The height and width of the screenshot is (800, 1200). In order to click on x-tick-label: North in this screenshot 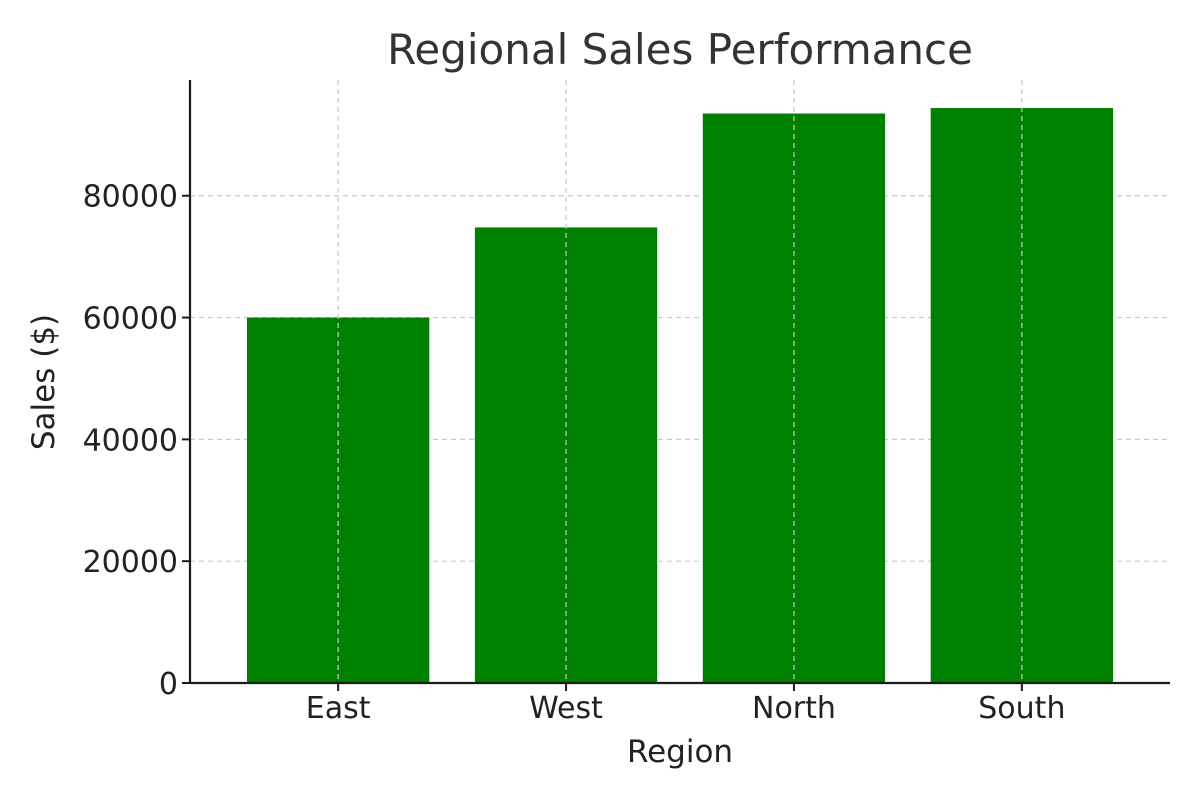, I will do `click(794, 708)`.